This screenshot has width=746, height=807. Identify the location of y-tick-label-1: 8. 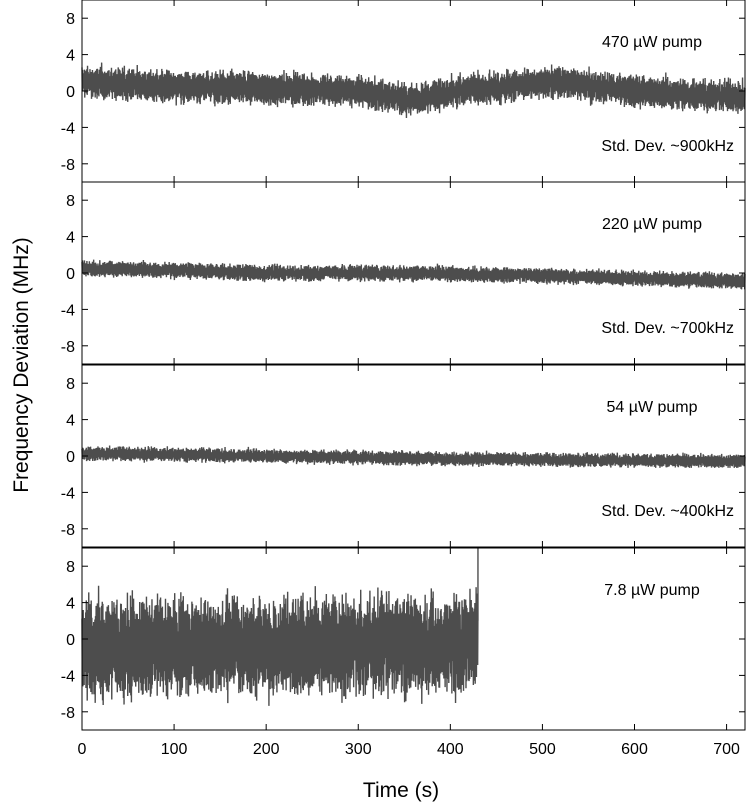
(70, 19).